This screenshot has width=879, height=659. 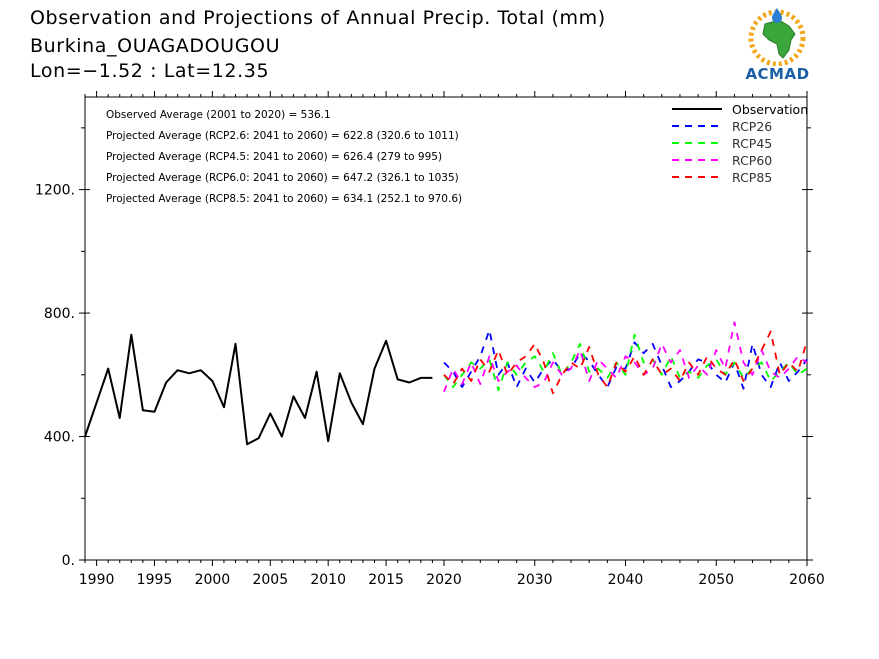 I want to click on legend-label: RCP26, so click(x=752, y=126).